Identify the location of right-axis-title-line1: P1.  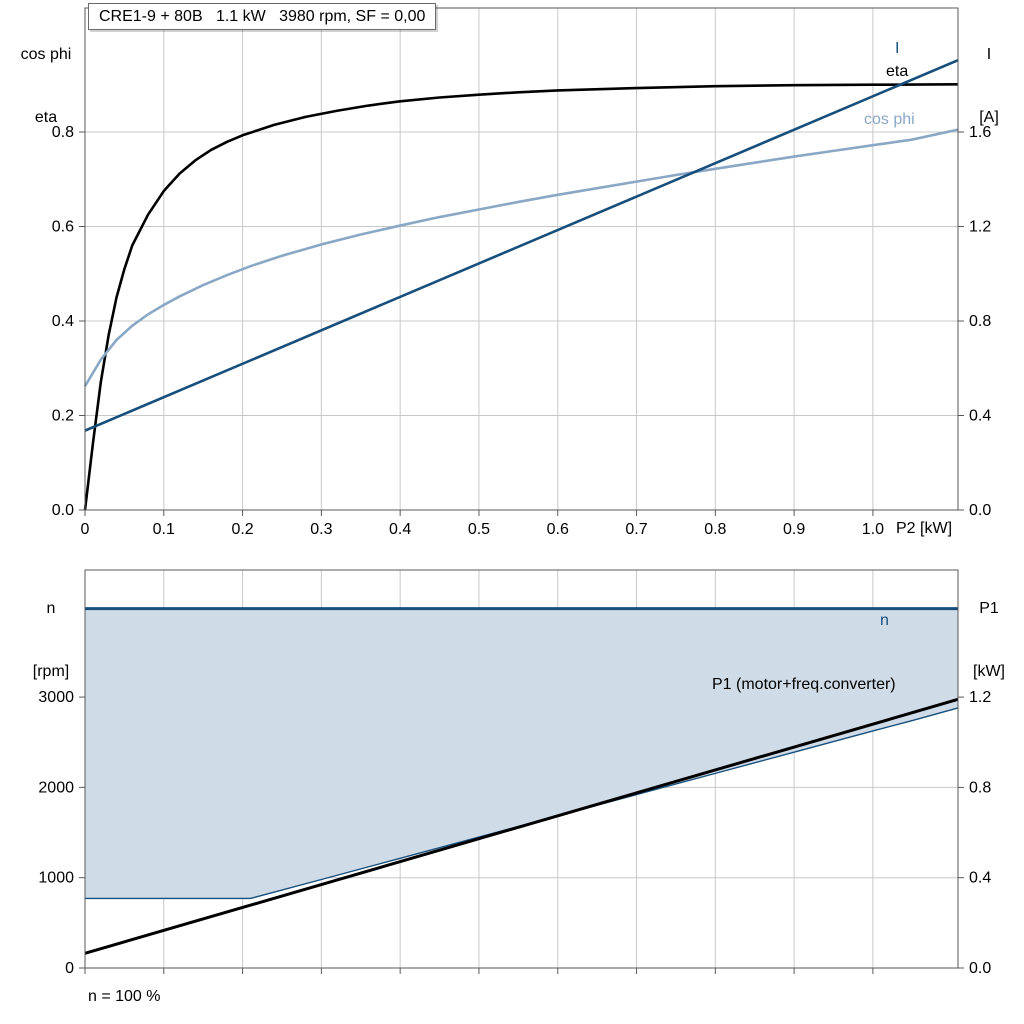
(989, 608).